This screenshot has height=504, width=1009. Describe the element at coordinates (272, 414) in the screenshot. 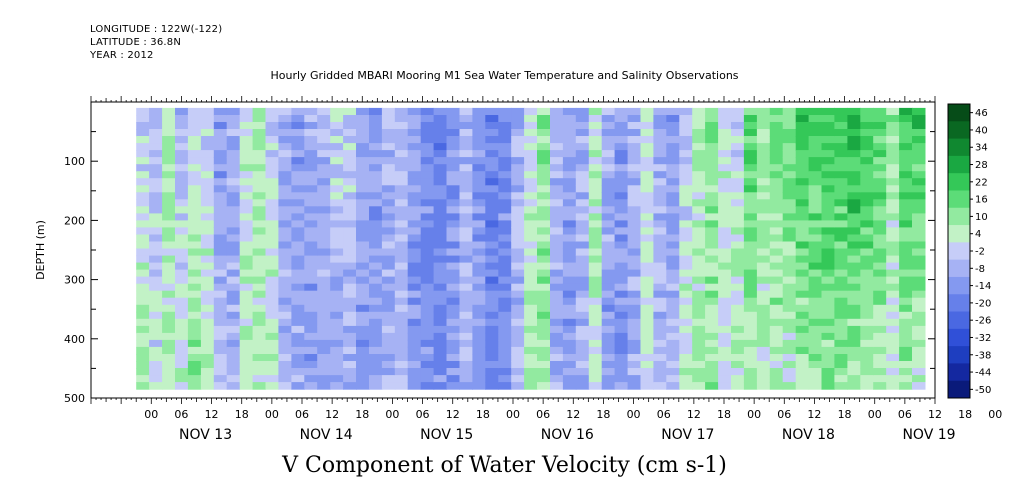

I see `x-hour-tick-label: 00` at that location.